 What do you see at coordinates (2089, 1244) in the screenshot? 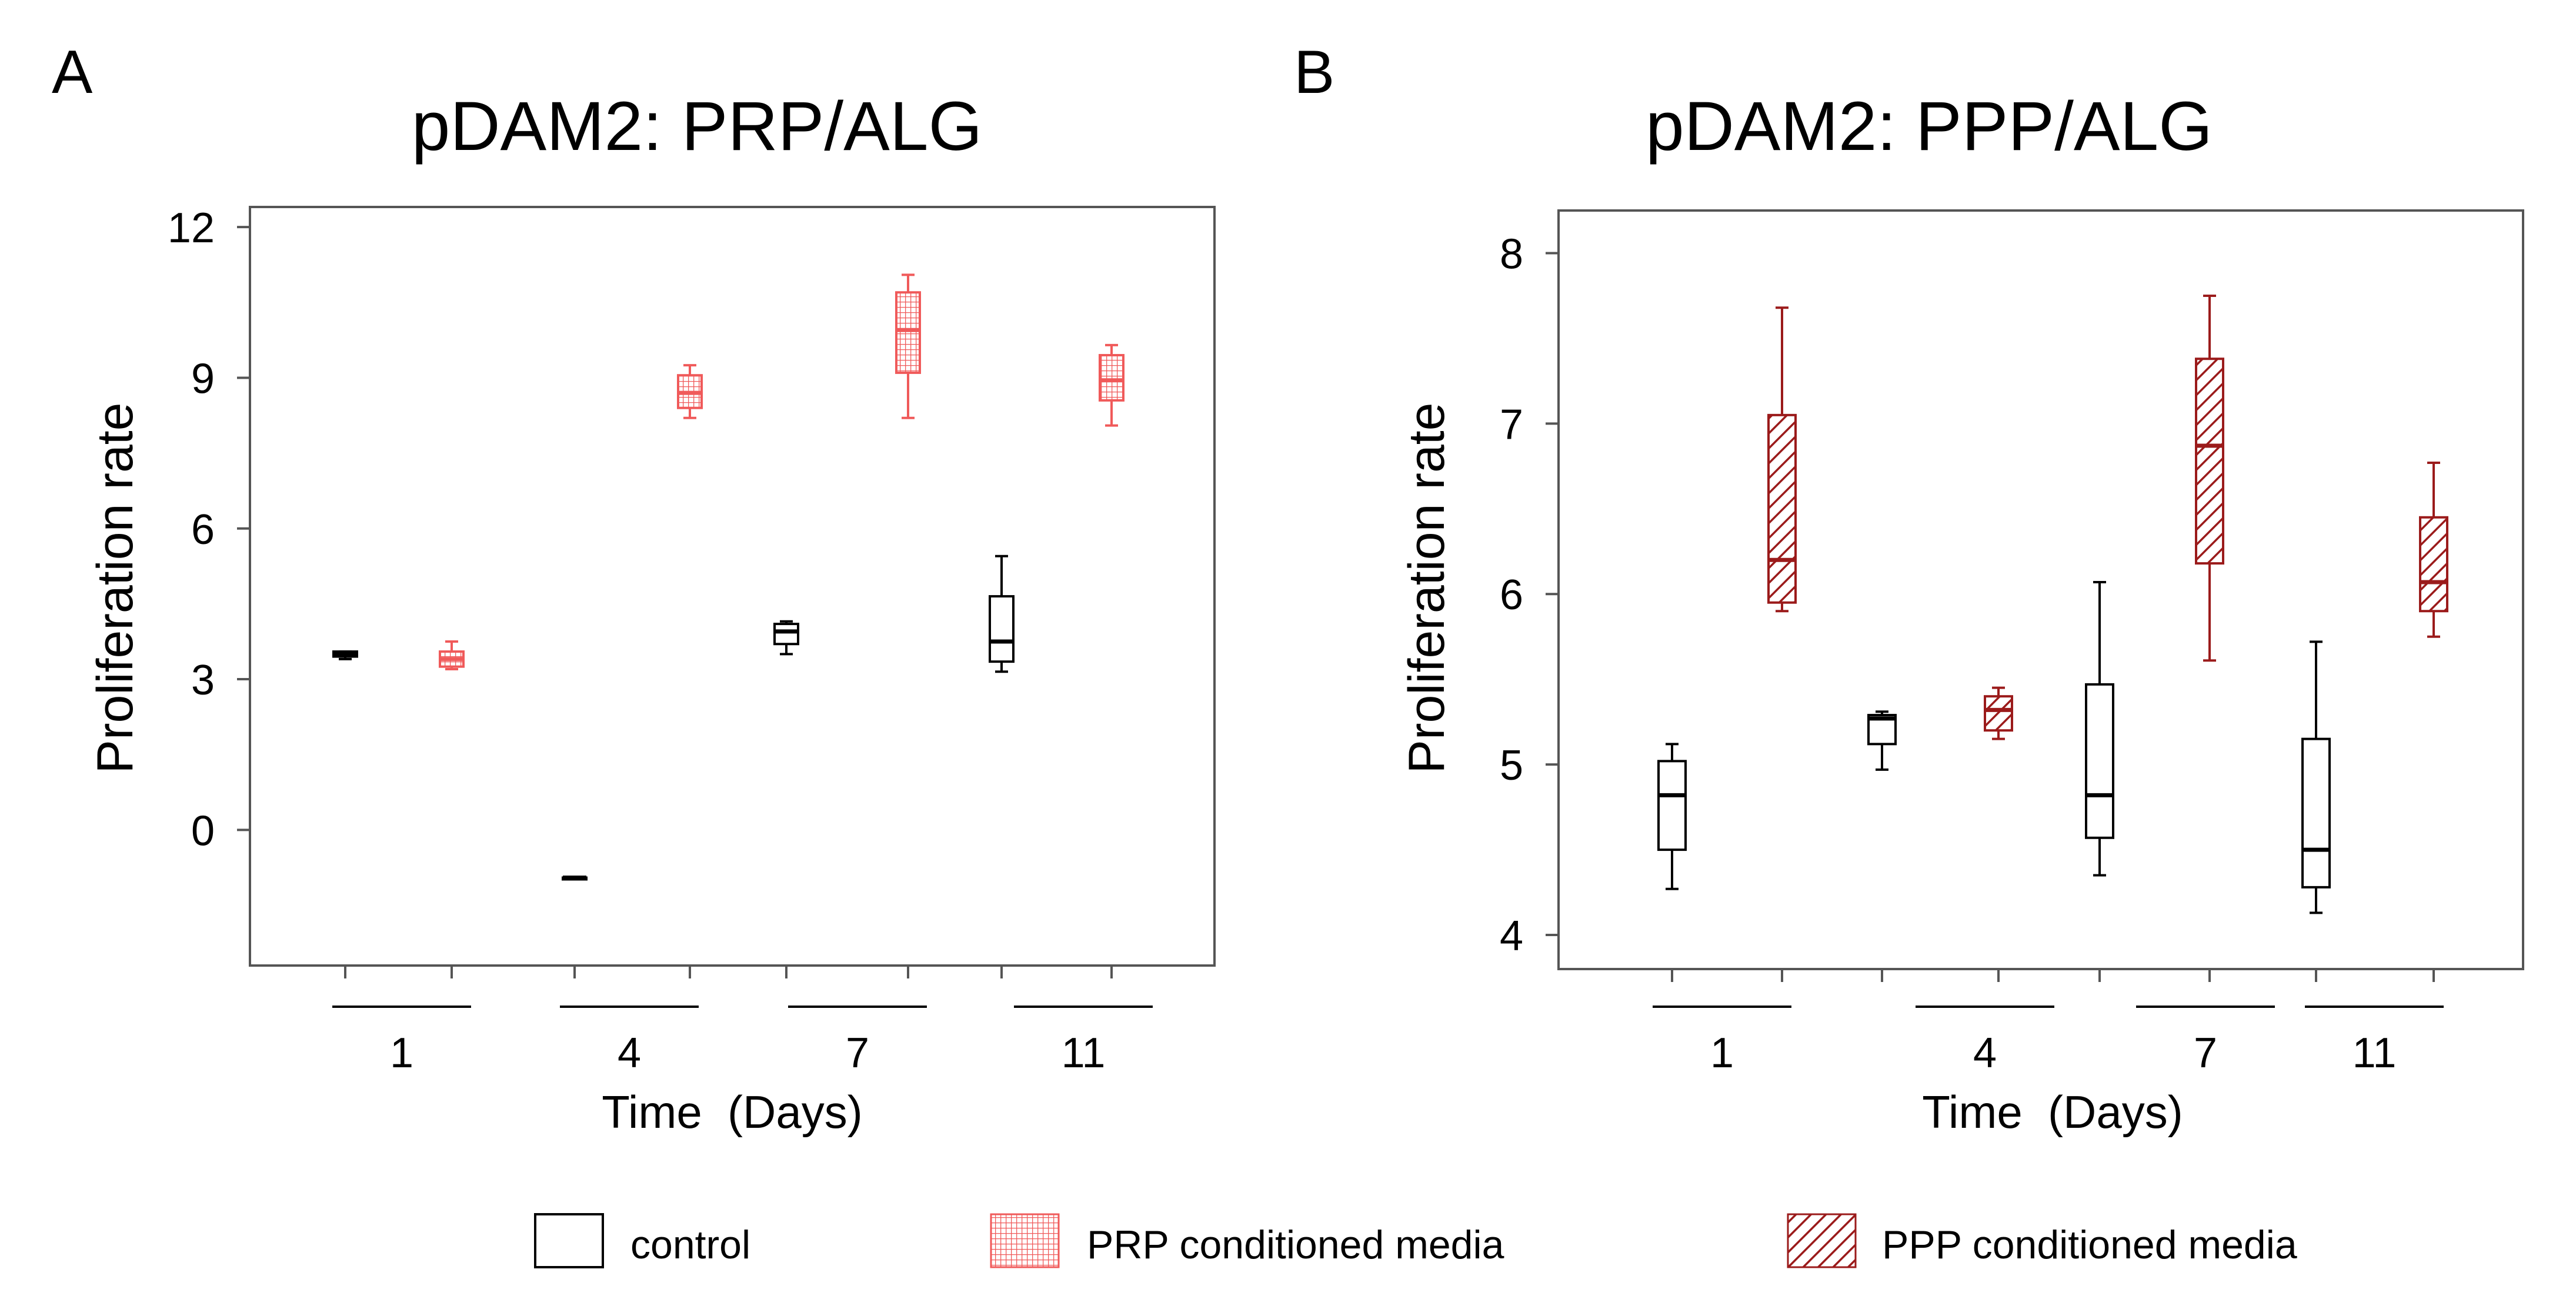
I see `legend-label-ppp: PPP conditioned media` at bounding box center [2089, 1244].